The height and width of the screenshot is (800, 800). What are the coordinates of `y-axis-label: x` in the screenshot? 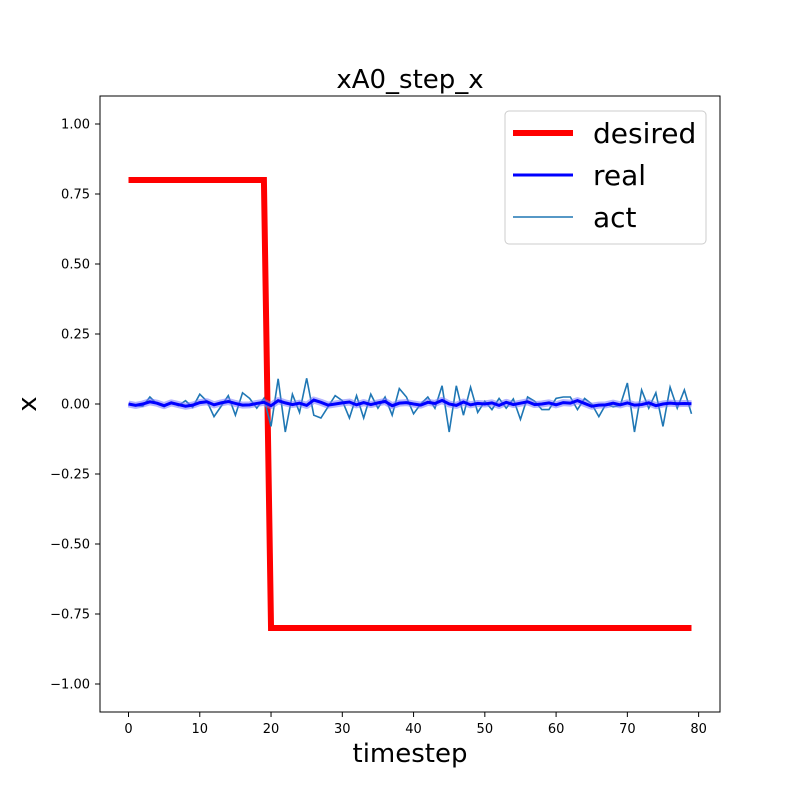 It's located at (28, 403).